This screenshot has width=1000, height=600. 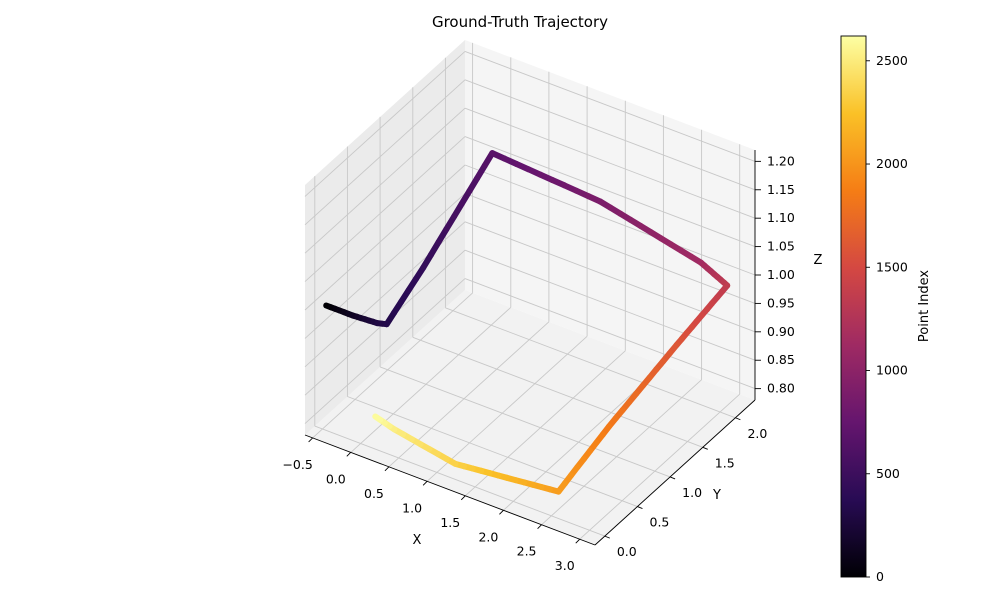 I want to click on y-axis-line, so click(x=675, y=472).